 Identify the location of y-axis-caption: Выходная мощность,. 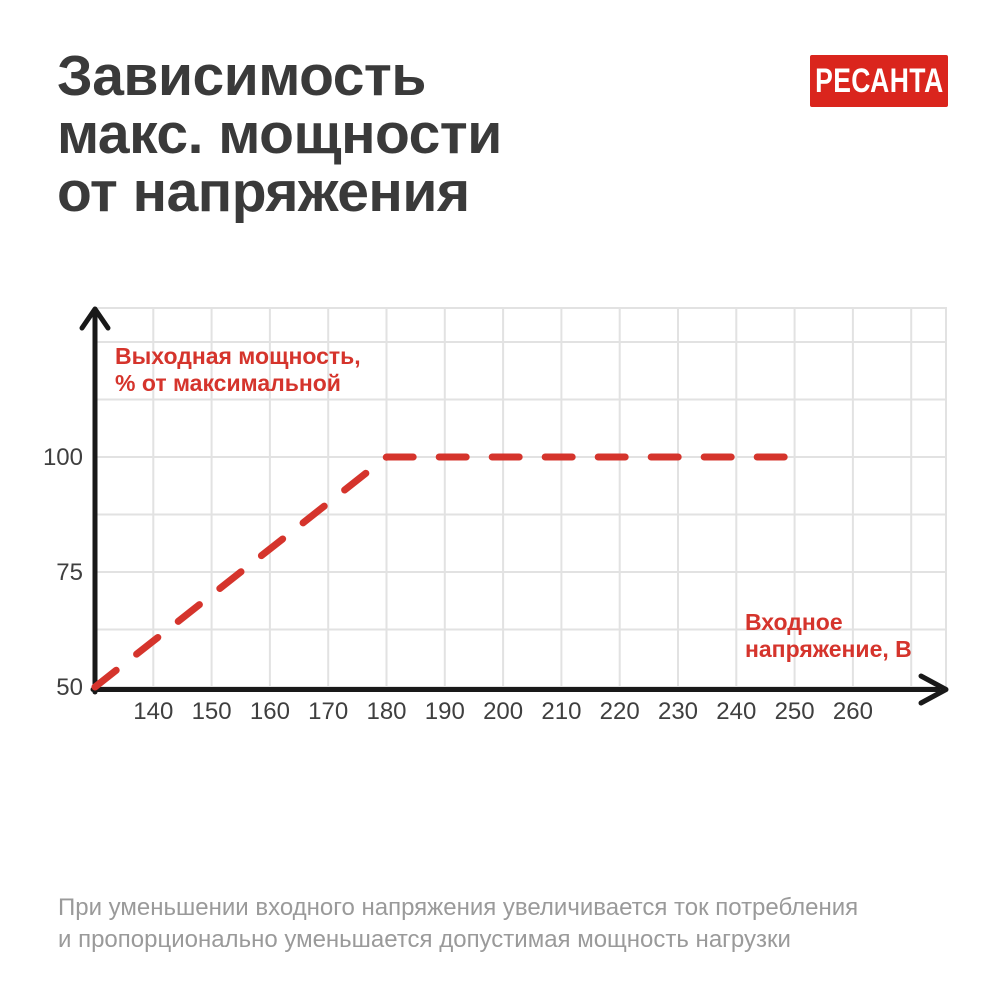
(238, 356).